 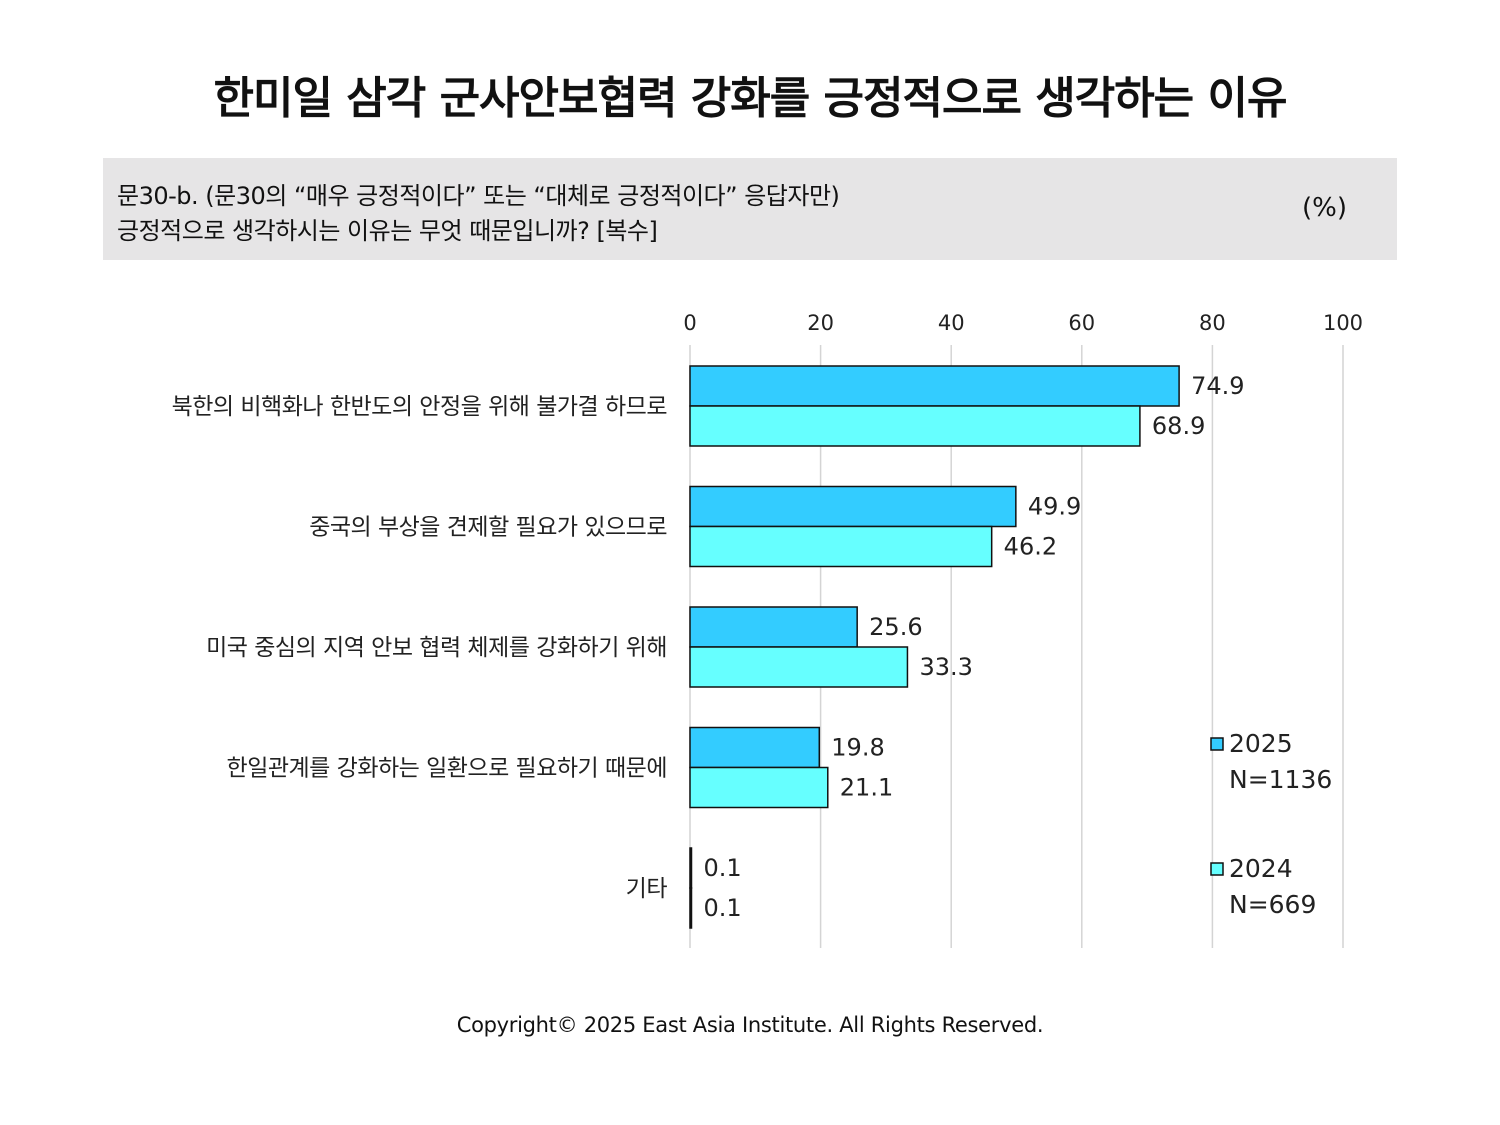 What do you see at coordinates (820, 323) in the screenshot?
I see `x-tick-label: 20` at bounding box center [820, 323].